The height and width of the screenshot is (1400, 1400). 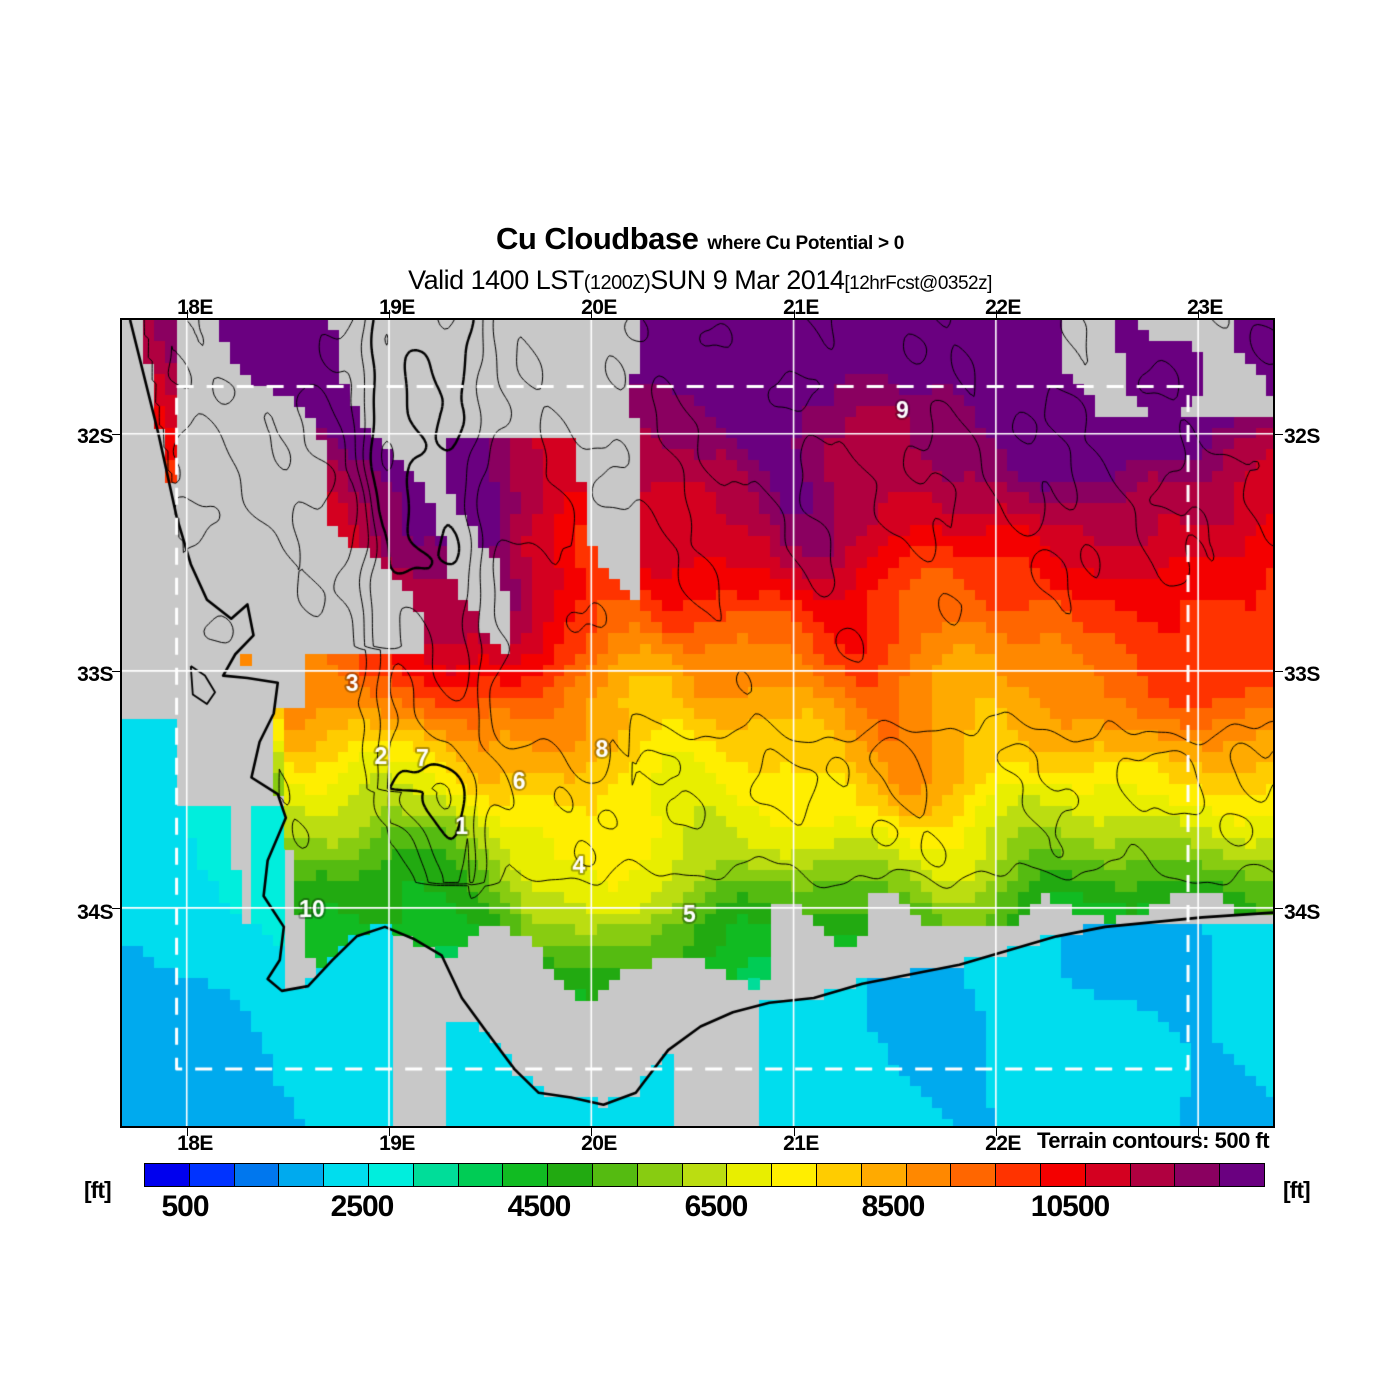 I want to click on axis-label-top-18E: 18E, so click(x=195, y=307).